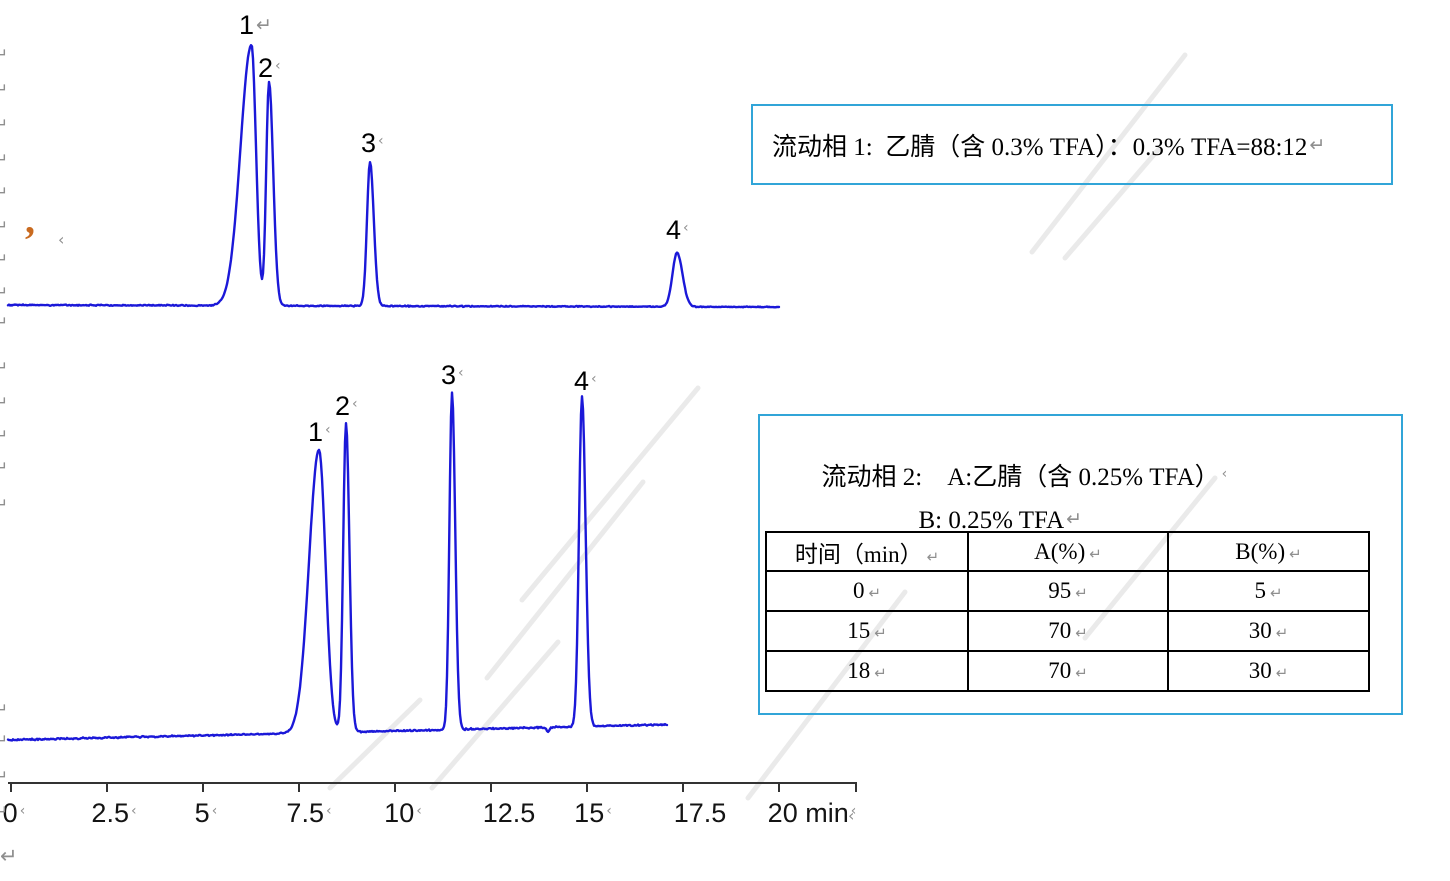  Describe the element at coordinates (346, 406) in the screenshot. I see `bottom-peak-label-2: 2 ‹` at that location.